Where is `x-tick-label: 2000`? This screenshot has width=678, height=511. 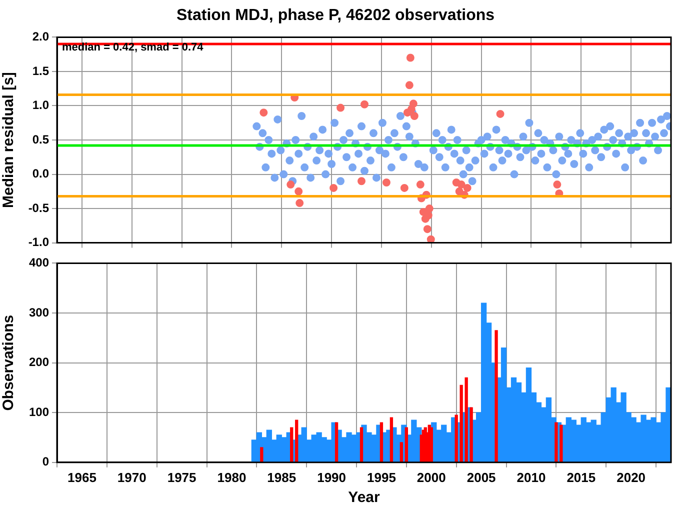 x-tick-label: 2000 is located at coordinates (431, 477).